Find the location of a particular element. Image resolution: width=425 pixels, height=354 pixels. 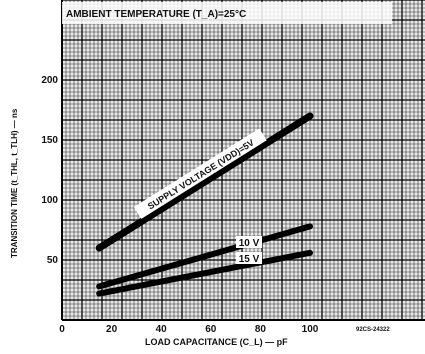

x-tick-label: 100 is located at coordinates (310, 329).